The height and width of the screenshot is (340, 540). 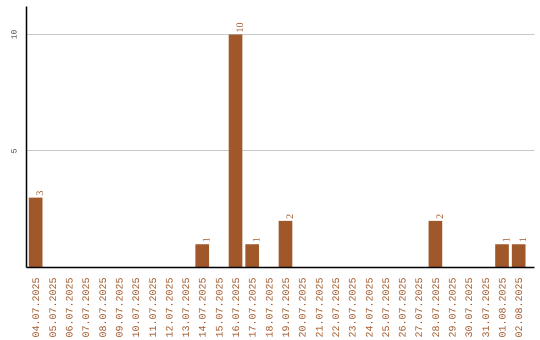 What do you see at coordinates (504, 307) in the screenshot?
I see `x-tick-label: 01.08.2025` at bounding box center [504, 307].